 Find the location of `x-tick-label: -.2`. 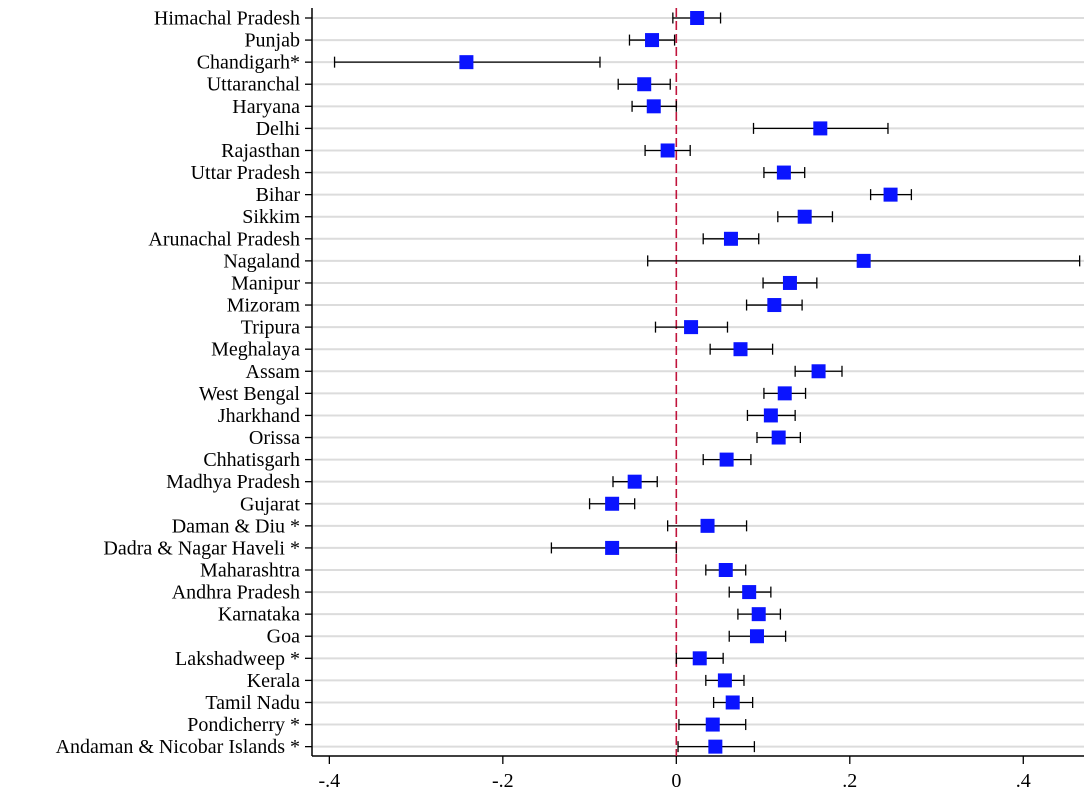

x-tick-label: -.2 is located at coordinates (503, 781).